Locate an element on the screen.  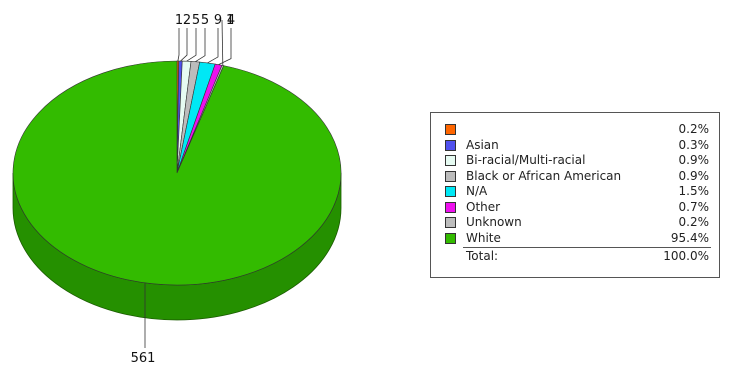
legend-item: Bi-racial/Multi-racial 0.9% is located at coordinates (575, 160).